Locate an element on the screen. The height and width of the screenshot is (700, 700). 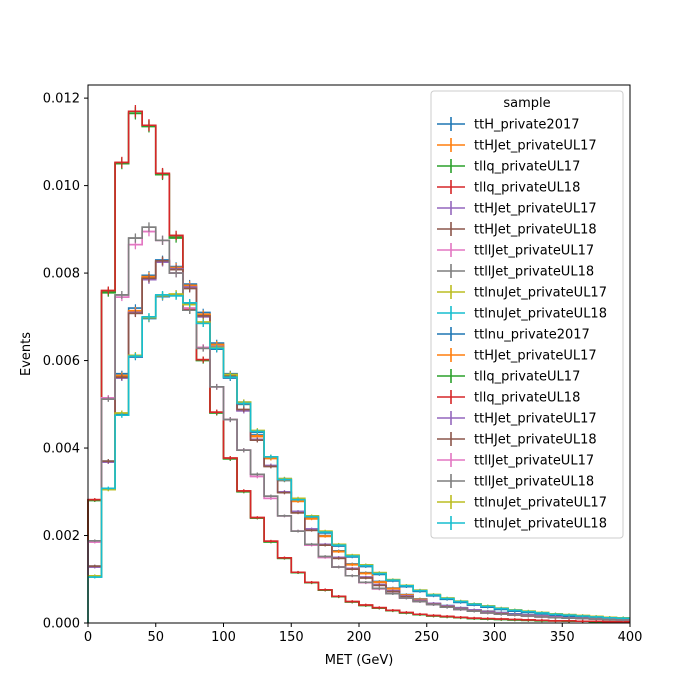
x-tick-label: 100 is located at coordinates (223, 637).